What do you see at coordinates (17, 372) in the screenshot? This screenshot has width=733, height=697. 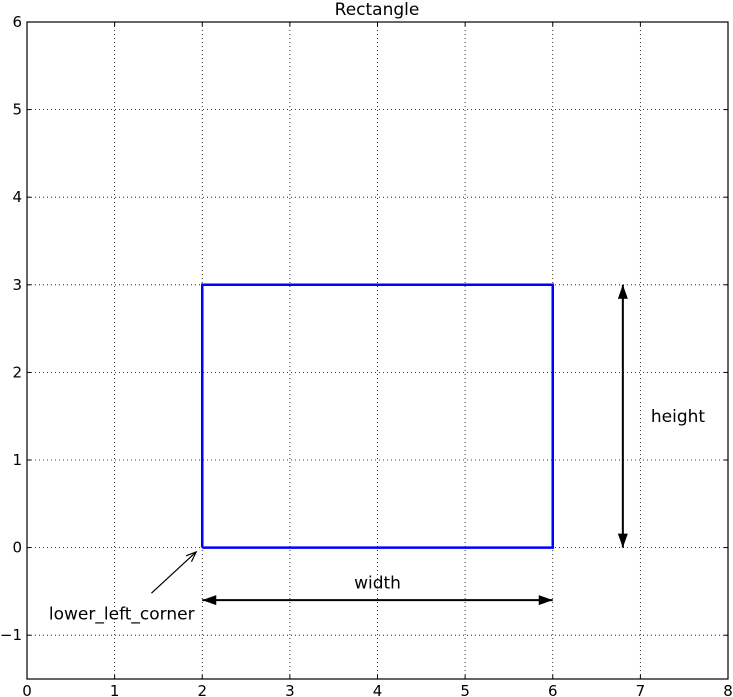 I see `y-tick-label: 2` at bounding box center [17, 372].